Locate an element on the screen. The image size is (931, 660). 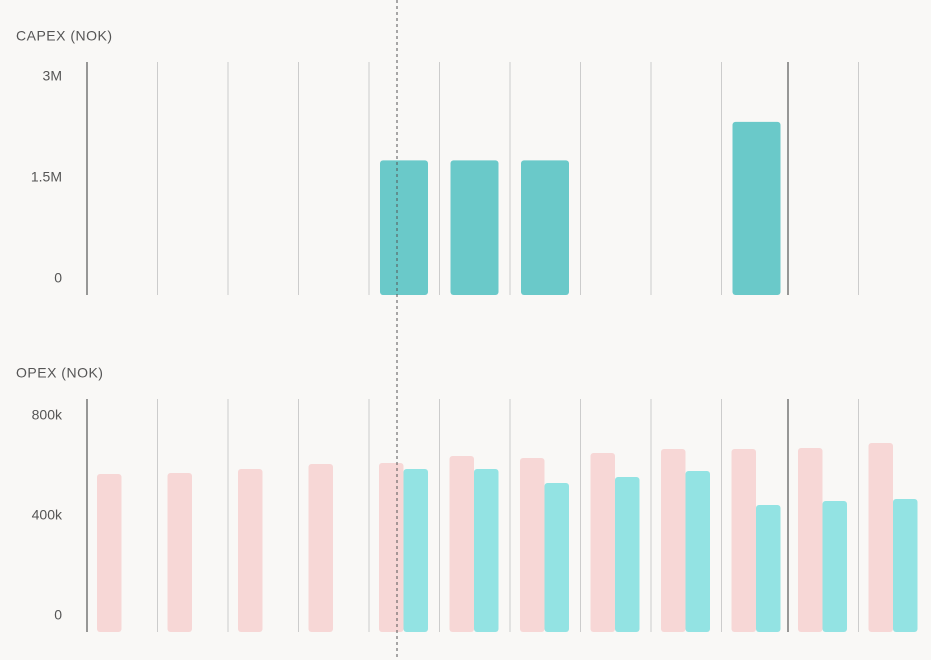
panel-title: OPEX (NOK) is located at coordinates (59, 373).